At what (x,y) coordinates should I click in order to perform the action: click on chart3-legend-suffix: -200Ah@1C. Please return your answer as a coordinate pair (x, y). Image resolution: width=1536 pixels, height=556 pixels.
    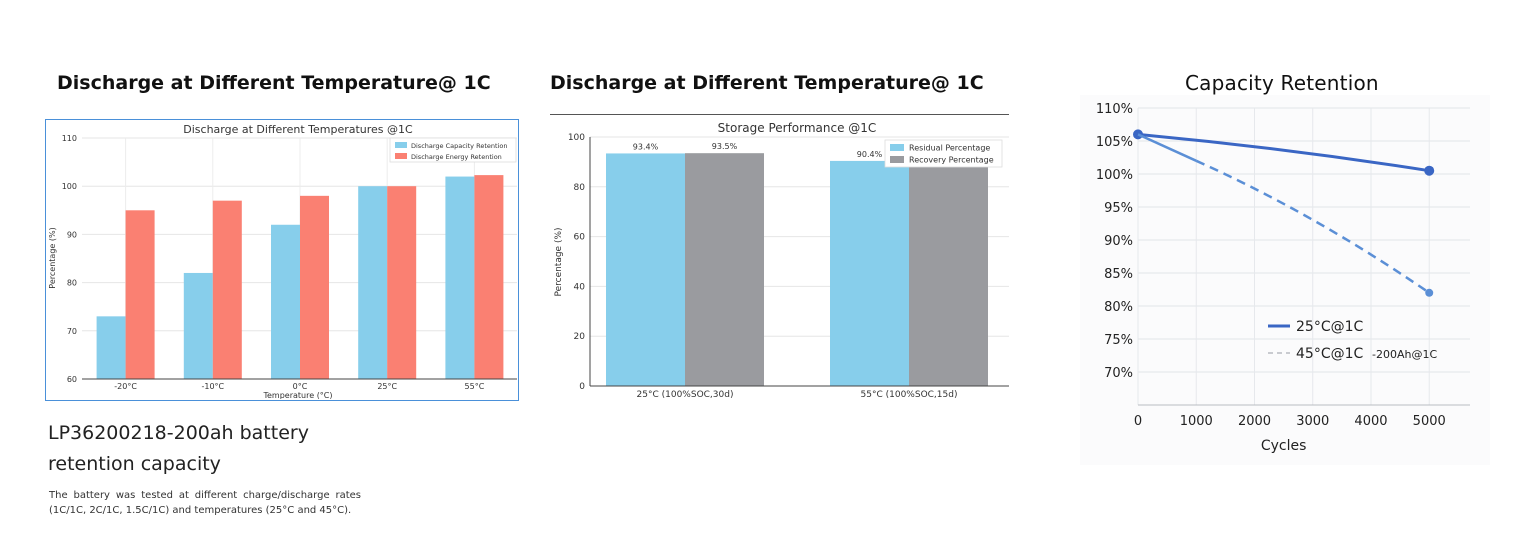
    Looking at the image, I should click on (1404, 354).